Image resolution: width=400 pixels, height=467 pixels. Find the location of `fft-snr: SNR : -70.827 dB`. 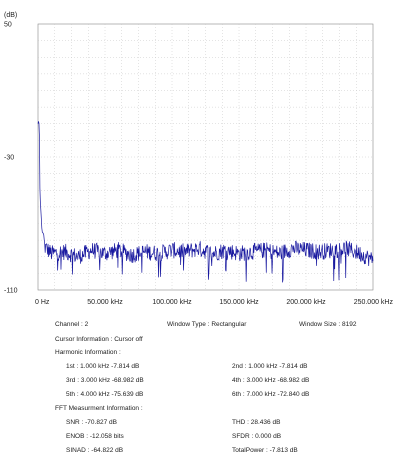

fft-snr: SNR : -70.827 dB is located at coordinates (91, 422).